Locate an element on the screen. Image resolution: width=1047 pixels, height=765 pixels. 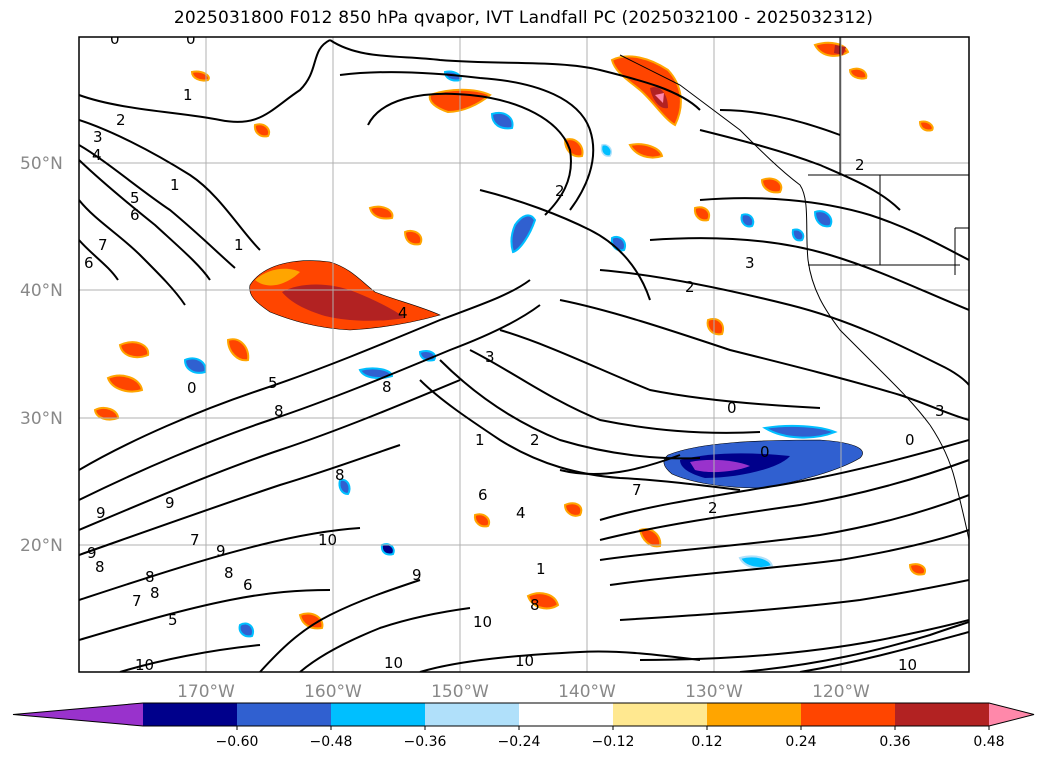
colorbar-extend-high is located at coordinates (1011, 714).